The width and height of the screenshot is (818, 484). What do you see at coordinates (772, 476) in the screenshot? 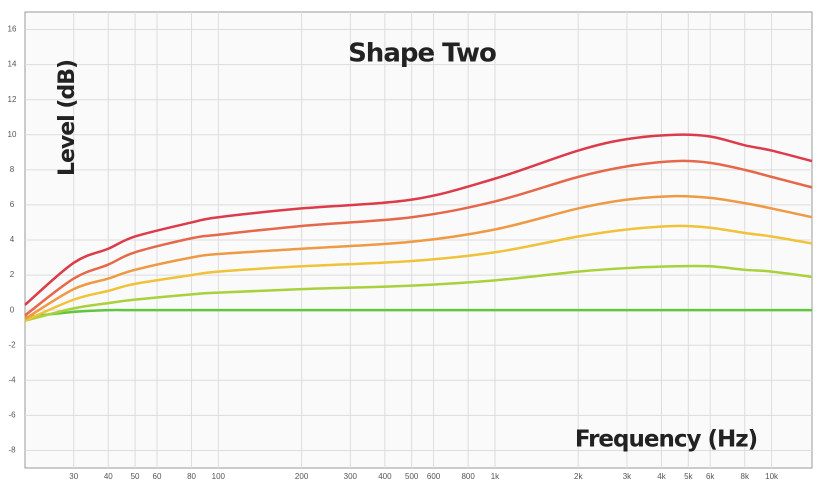
I see `x-tick-label: 10k` at bounding box center [772, 476].